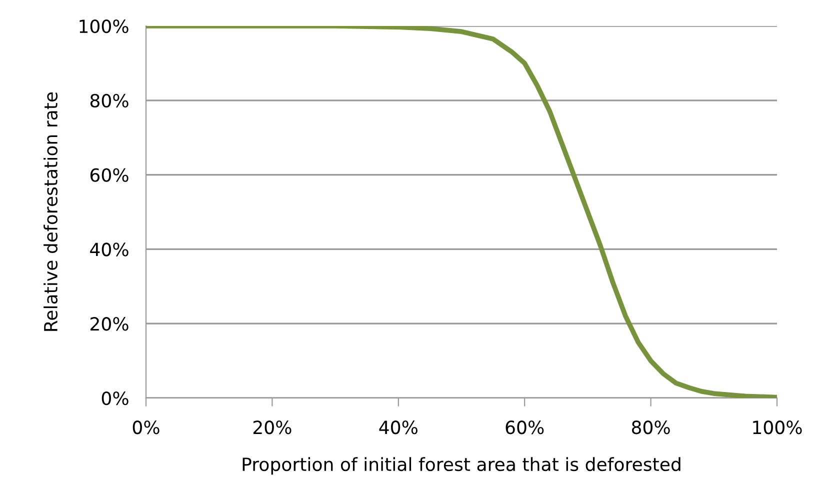  I want to click on x-tick-label: 0%, so click(146, 427).